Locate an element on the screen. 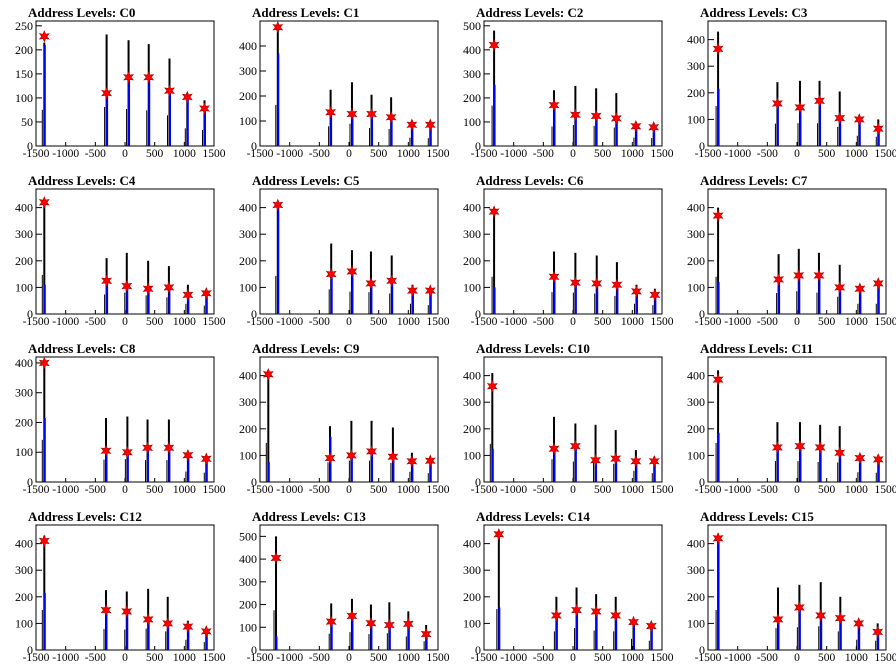 This screenshot has height=672, width=896. x-tick-label: -1500 is located at coordinates (36, 490).